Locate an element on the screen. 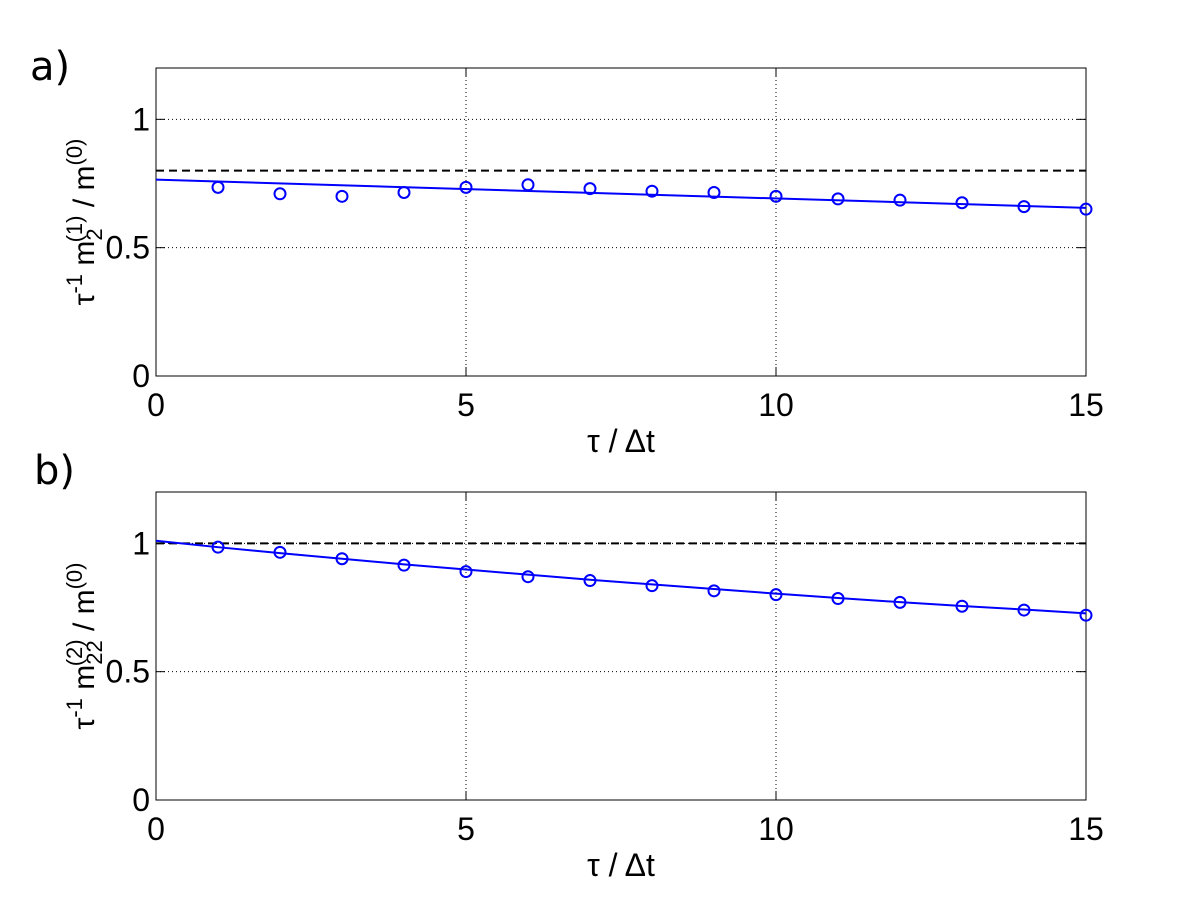  y-label-sub: 2 is located at coordinates (94, 234).